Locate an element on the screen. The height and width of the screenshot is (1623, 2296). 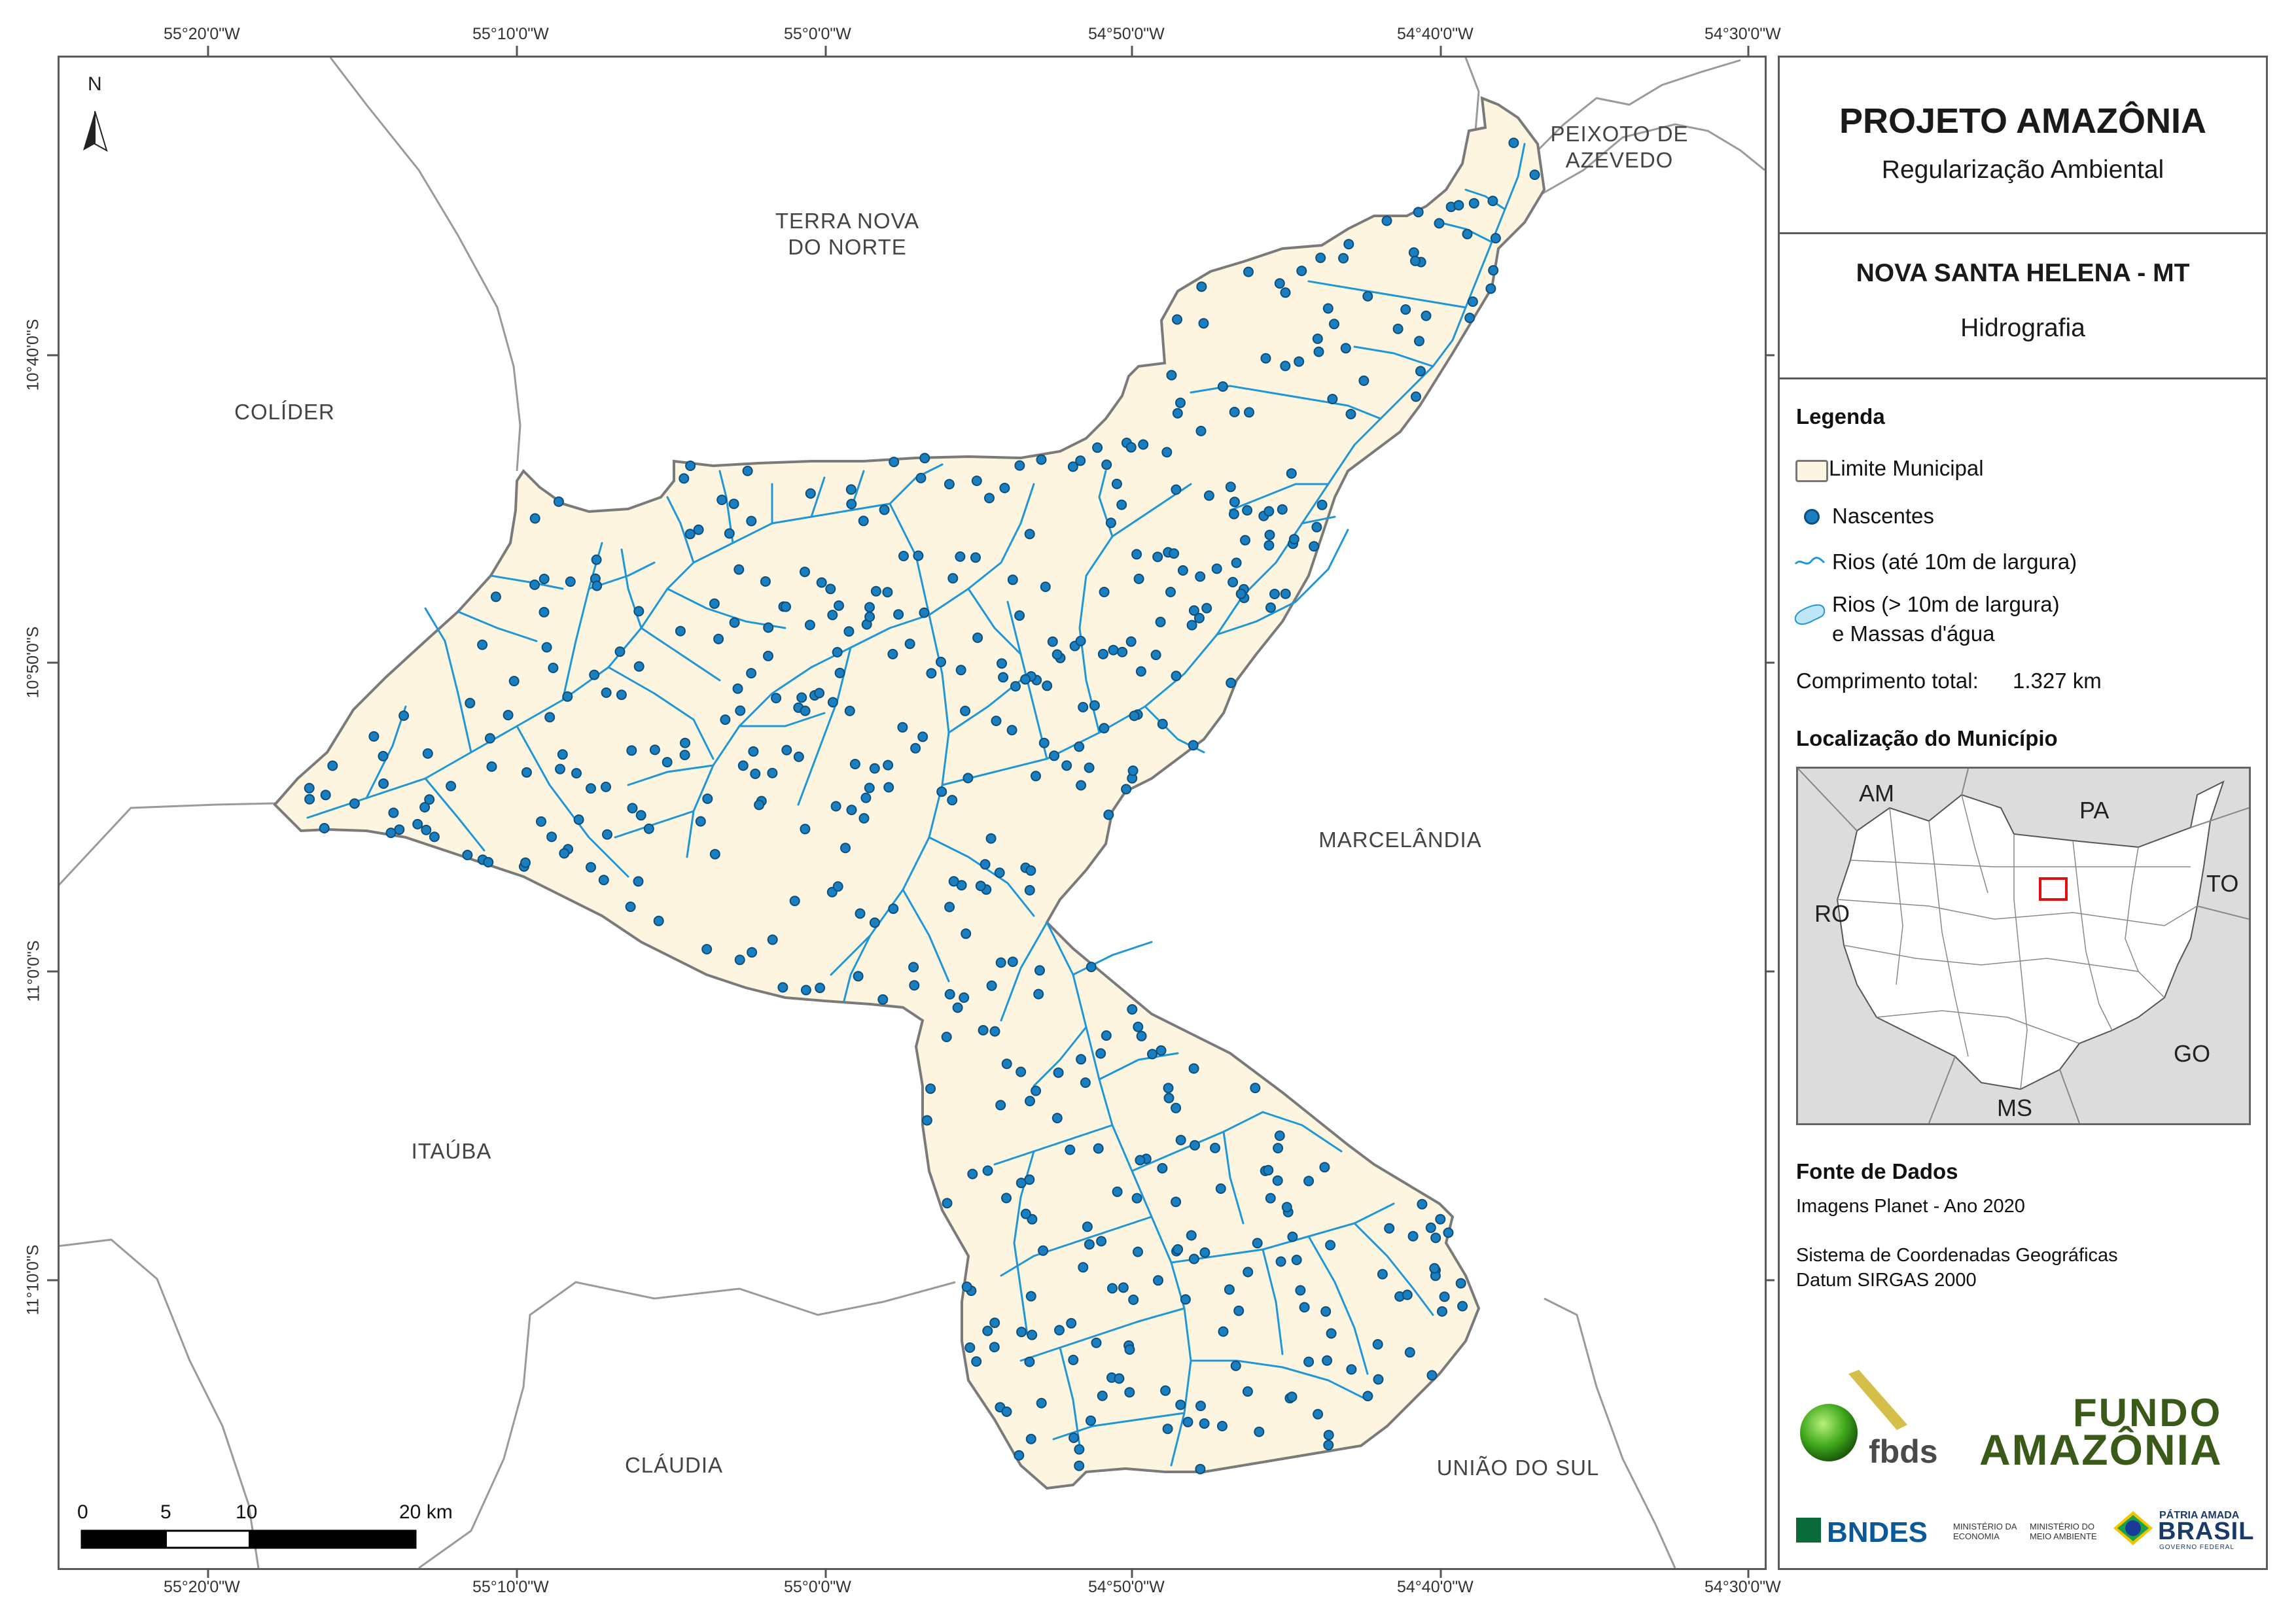
inset-label-ms: MS is located at coordinates (2015, 1107).